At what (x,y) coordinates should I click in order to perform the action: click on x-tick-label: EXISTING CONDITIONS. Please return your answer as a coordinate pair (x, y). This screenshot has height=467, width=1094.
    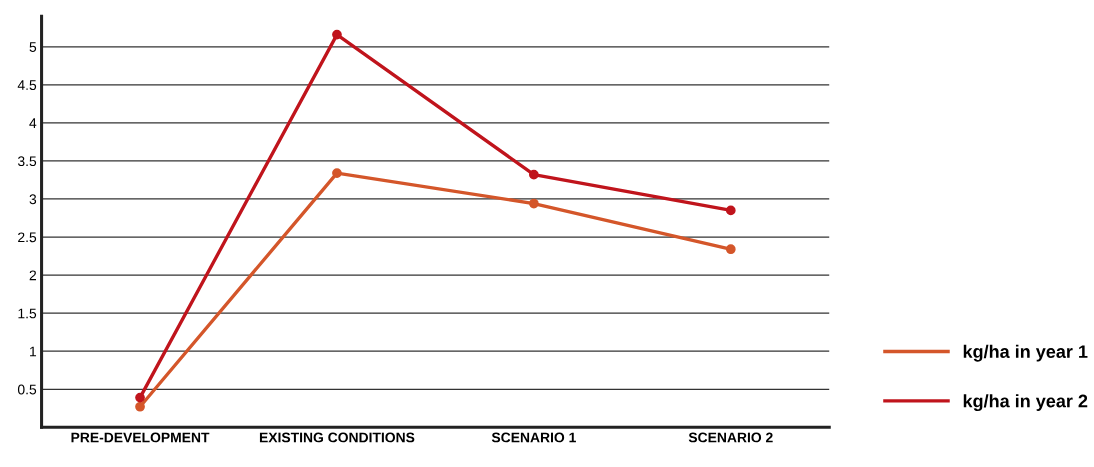
    Looking at the image, I should click on (337, 437).